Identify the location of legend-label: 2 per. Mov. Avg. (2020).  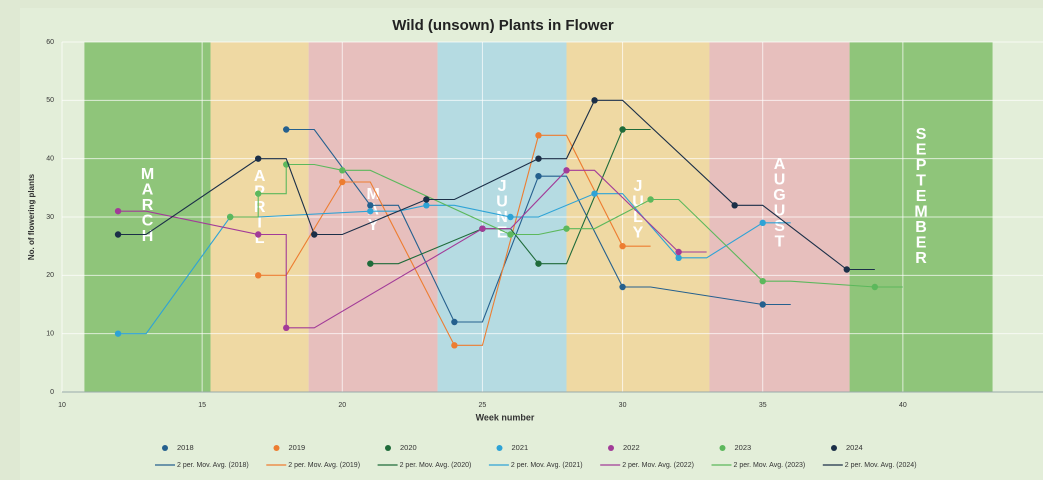
(436, 465).